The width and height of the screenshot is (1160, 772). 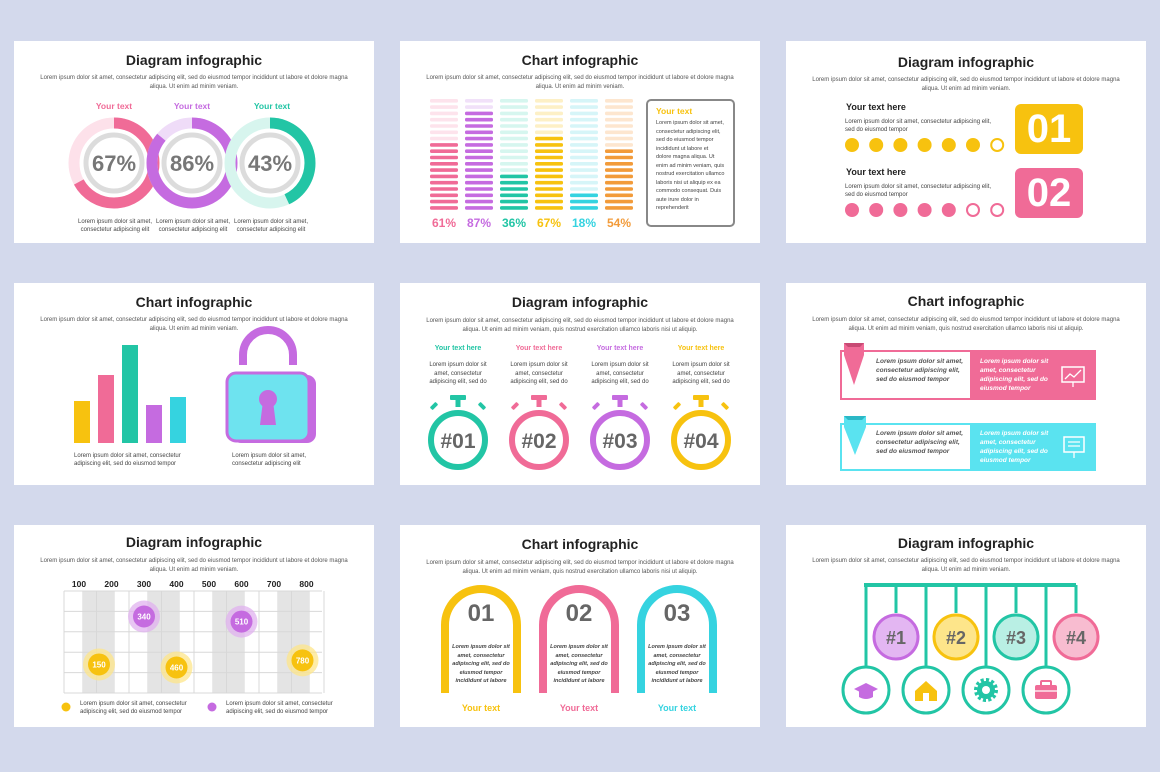 I want to click on x-tick-label: 400, so click(x=176, y=584).